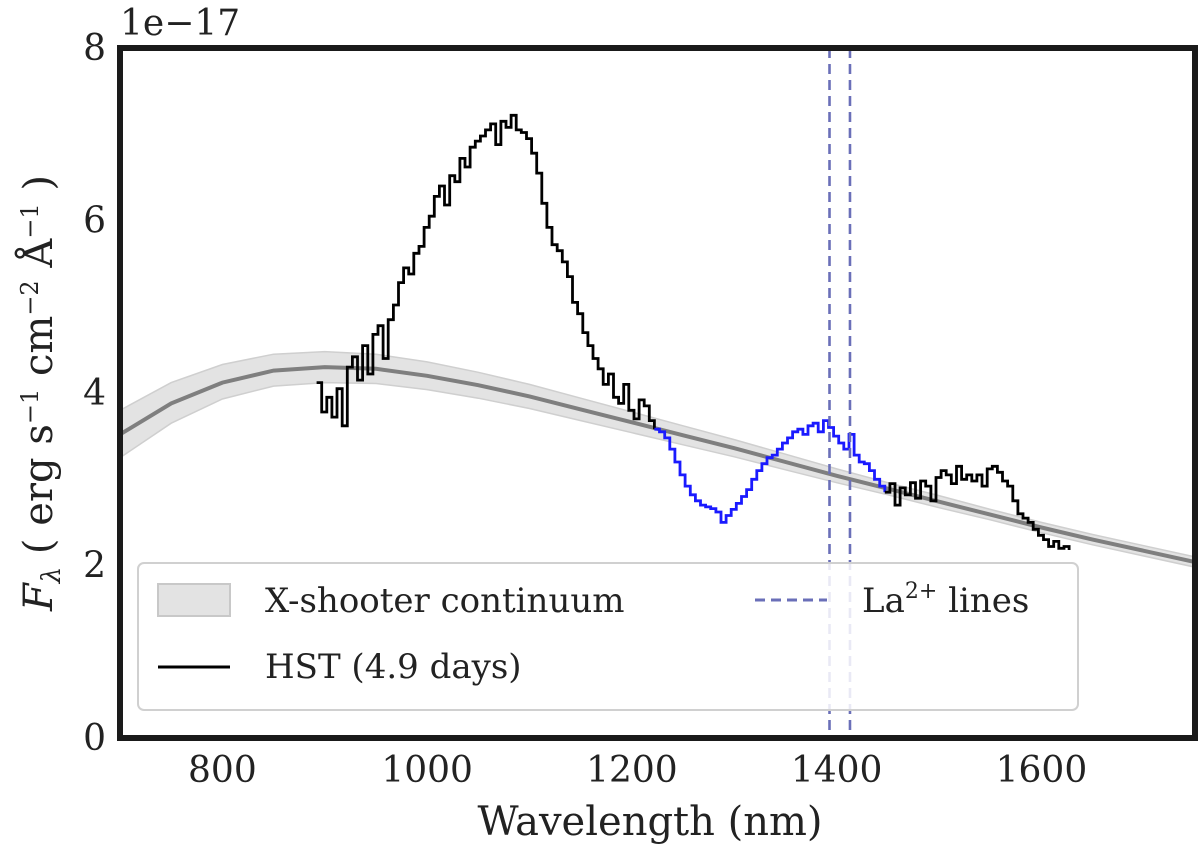 The height and width of the screenshot is (847, 1200). Describe the element at coordinates (30, 297) in the screenshot. I see `y-label-exp2: −2` at that location.